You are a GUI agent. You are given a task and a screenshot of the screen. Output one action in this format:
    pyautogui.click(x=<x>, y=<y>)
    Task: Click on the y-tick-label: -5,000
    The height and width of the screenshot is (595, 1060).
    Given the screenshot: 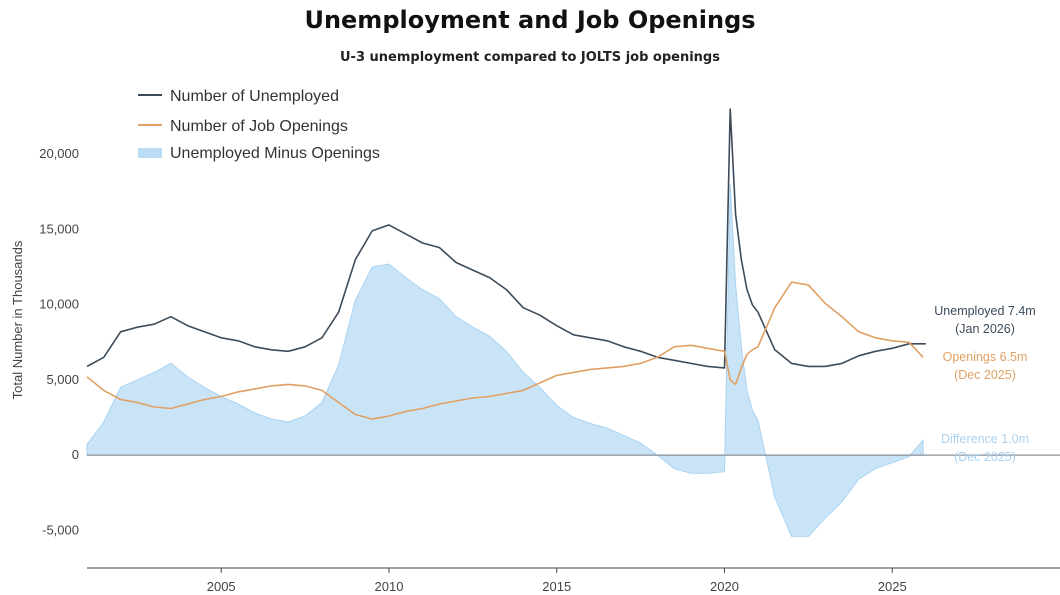 What is the action you would take?
    pyautogui.click(x=60, y=529)
    